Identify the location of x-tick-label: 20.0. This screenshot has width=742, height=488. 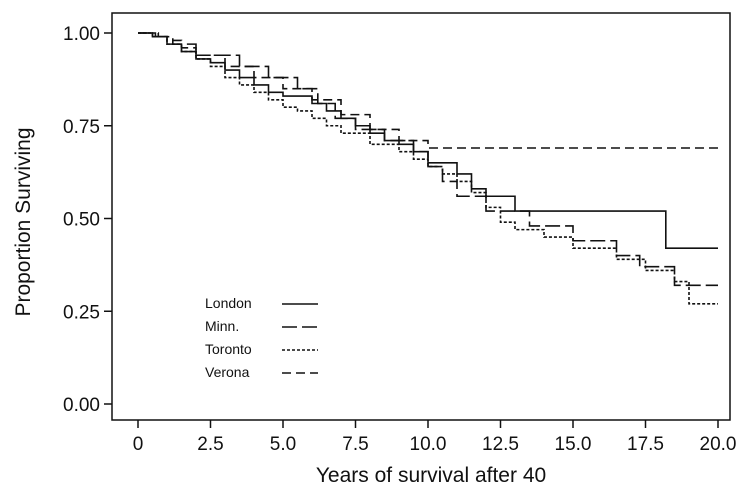
(718, 444).